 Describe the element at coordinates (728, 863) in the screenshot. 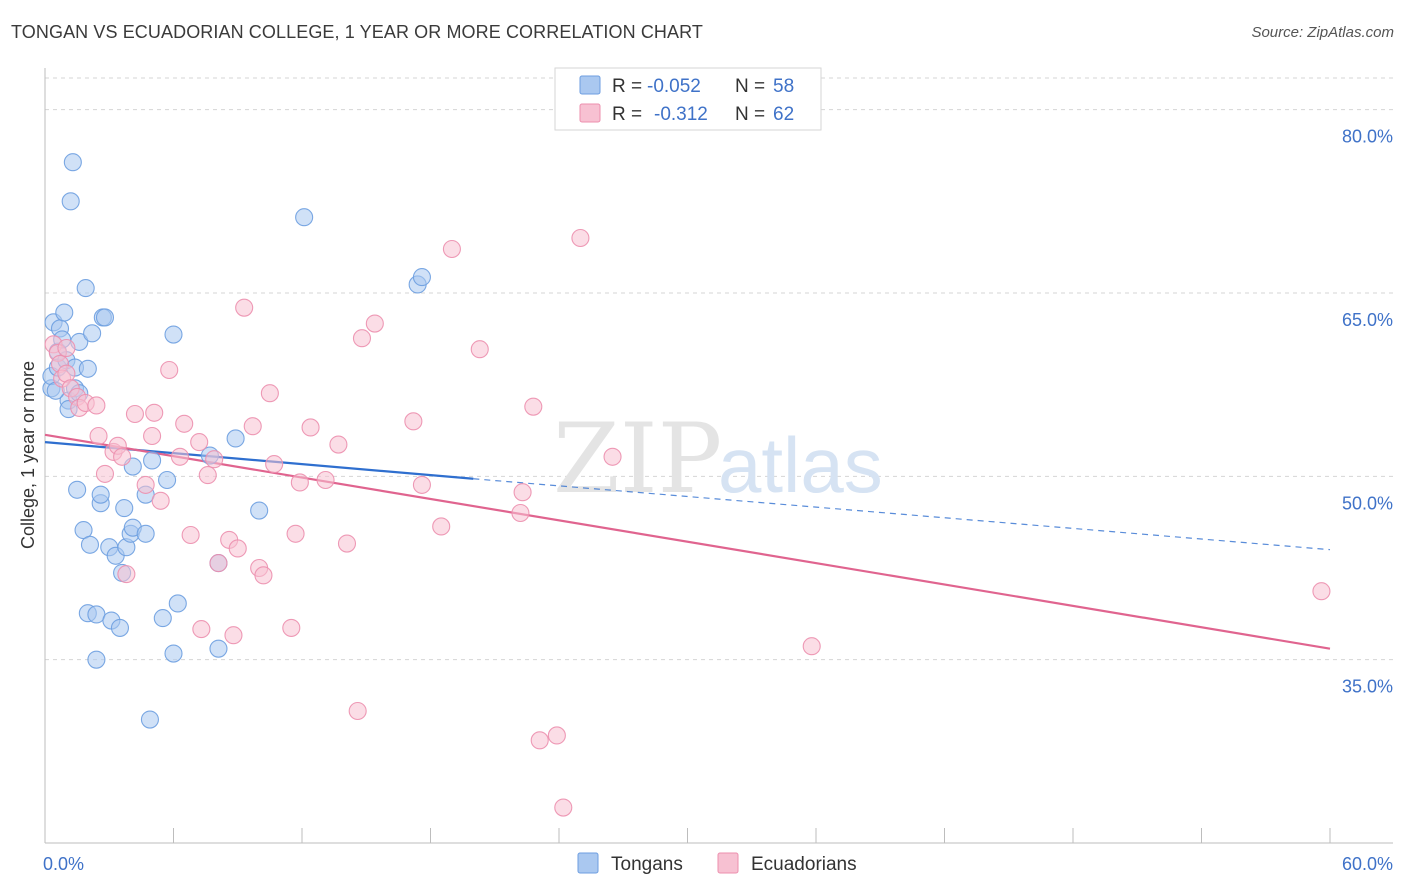

I see `bottom-legend-swatch-ecuadorians` at that location.